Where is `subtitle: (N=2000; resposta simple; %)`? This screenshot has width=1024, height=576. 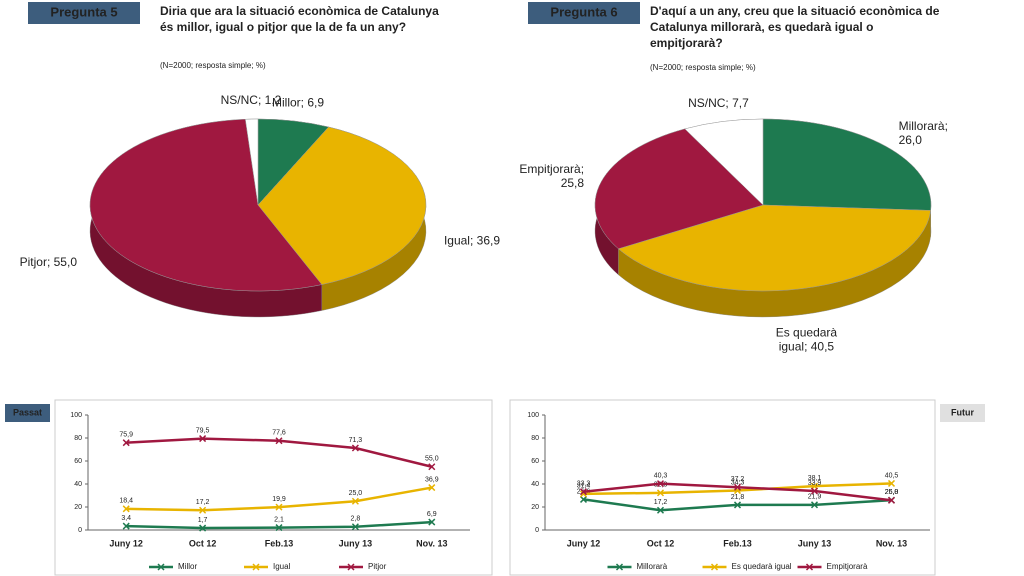
subtitle: (N=2000; resposta simple; %) is located at coordinates (703, 67).